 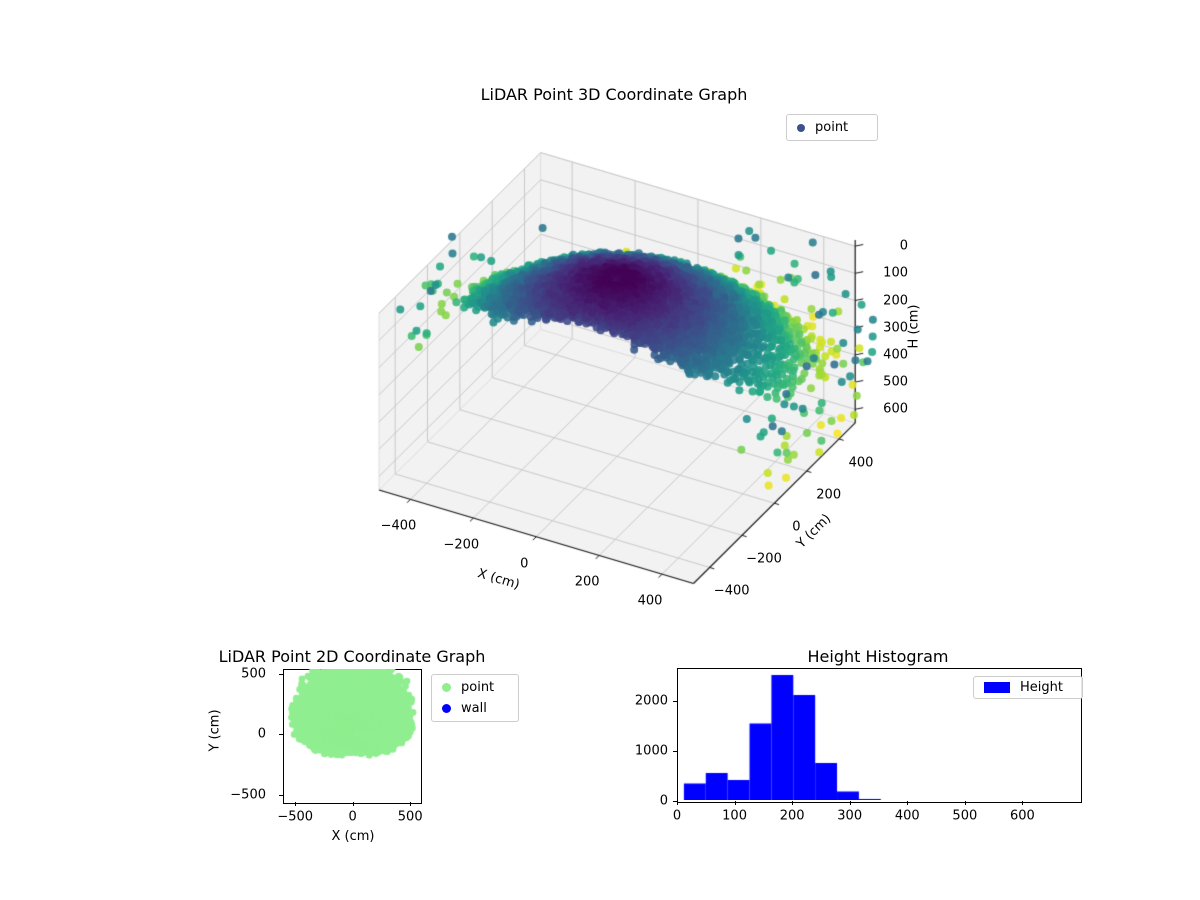 What do you see at coordinates (478, 687) in the screenshot?
I see `2d-legend-label-point: point` at bounding box center [478, 687].